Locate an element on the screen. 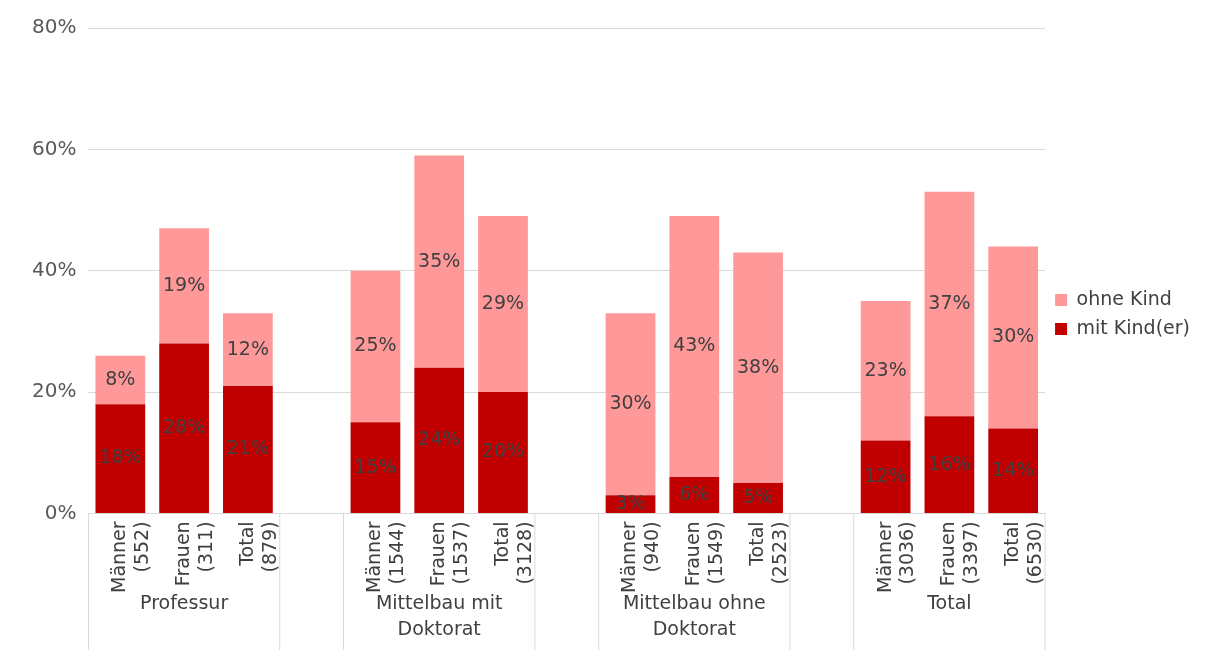  x-tick-label: Total (6530) is located at coordinates (1022, 553).